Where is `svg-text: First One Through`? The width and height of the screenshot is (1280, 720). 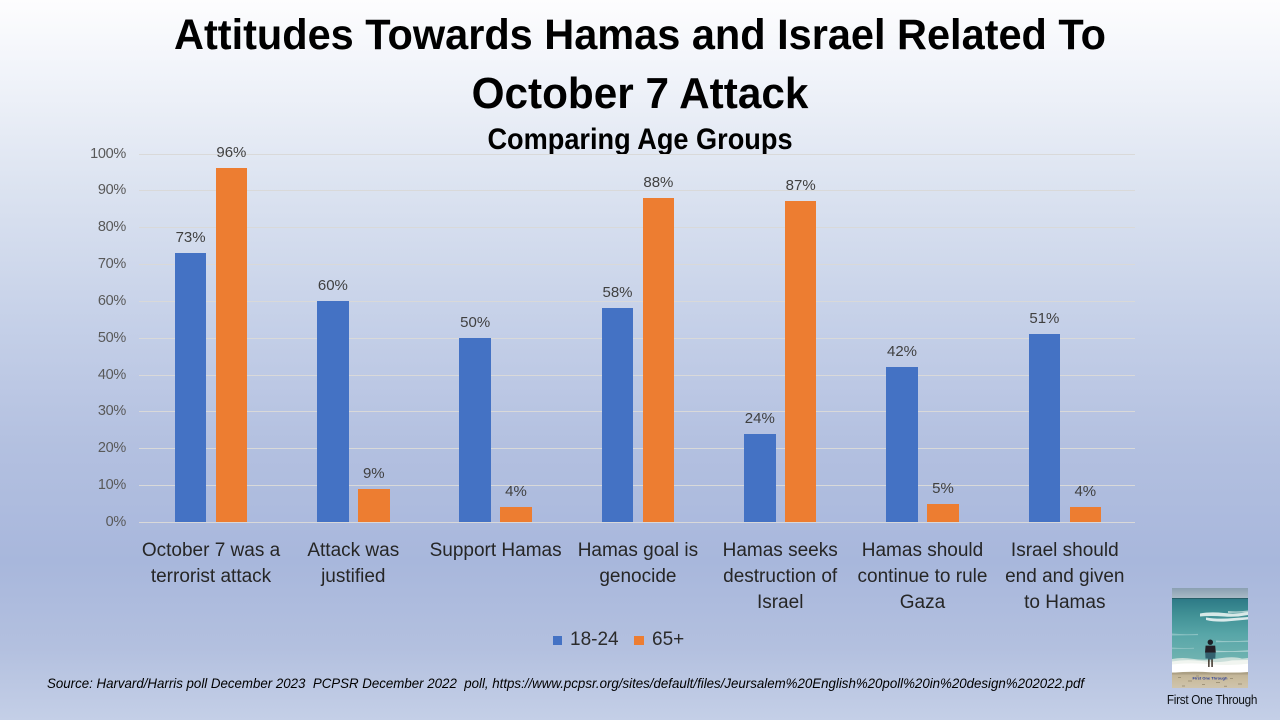 svg-text: First One Through is located at coordinates (1210, 678).